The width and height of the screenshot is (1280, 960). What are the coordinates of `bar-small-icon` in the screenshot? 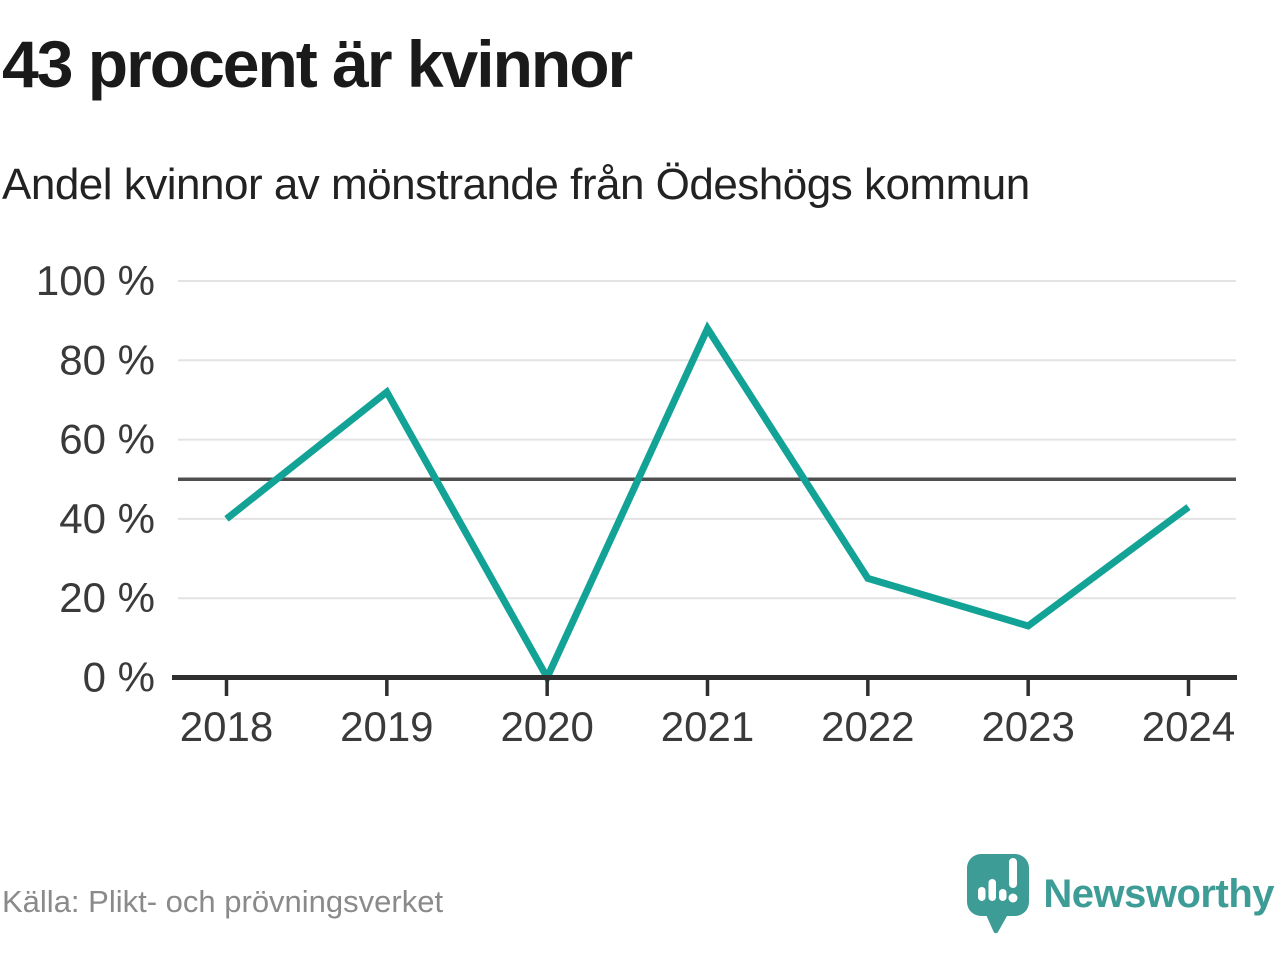 It's located at (982, 894).